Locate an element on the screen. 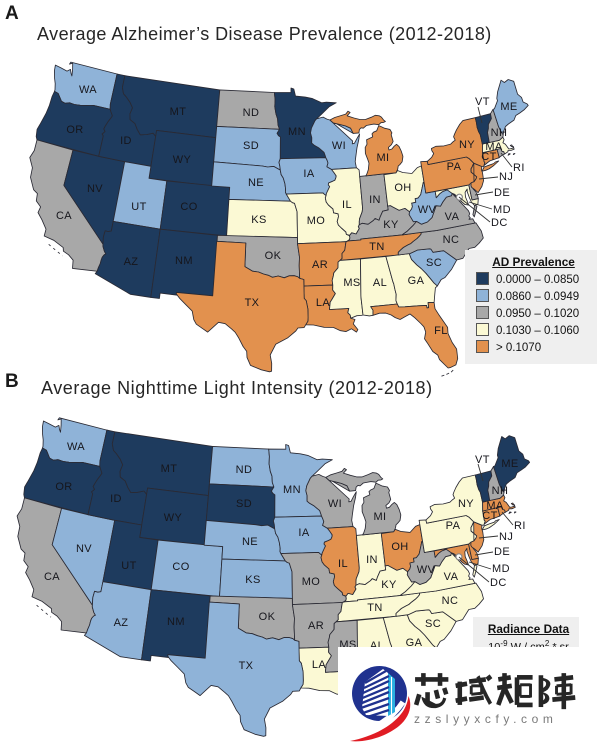 The width and height of the screenshot is (600, 748). svg-text: MS is located at coordinates (351, 283).